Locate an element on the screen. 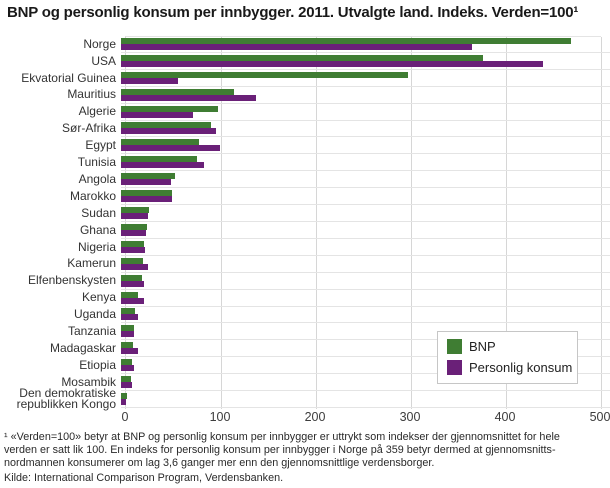 The image size is (610, 488). category-label: Uganda is located at coordinates (94, 314).